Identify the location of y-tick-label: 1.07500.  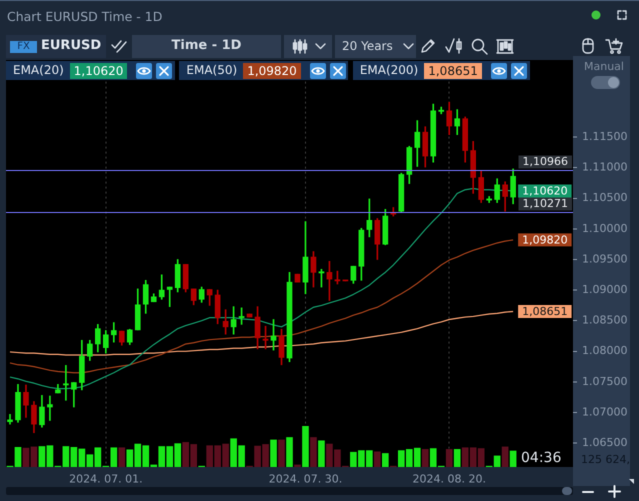
(605, 381).